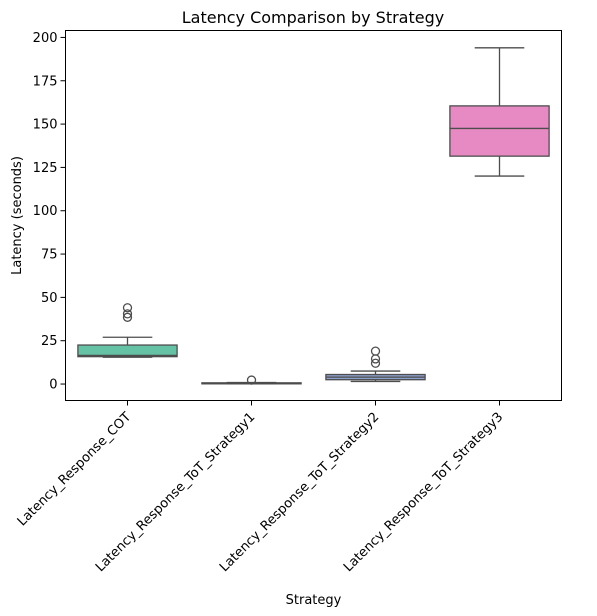 The width and height of the screenshot is (597, 616). I want to click on x-axis-label: Strategy, so click(314, 600).